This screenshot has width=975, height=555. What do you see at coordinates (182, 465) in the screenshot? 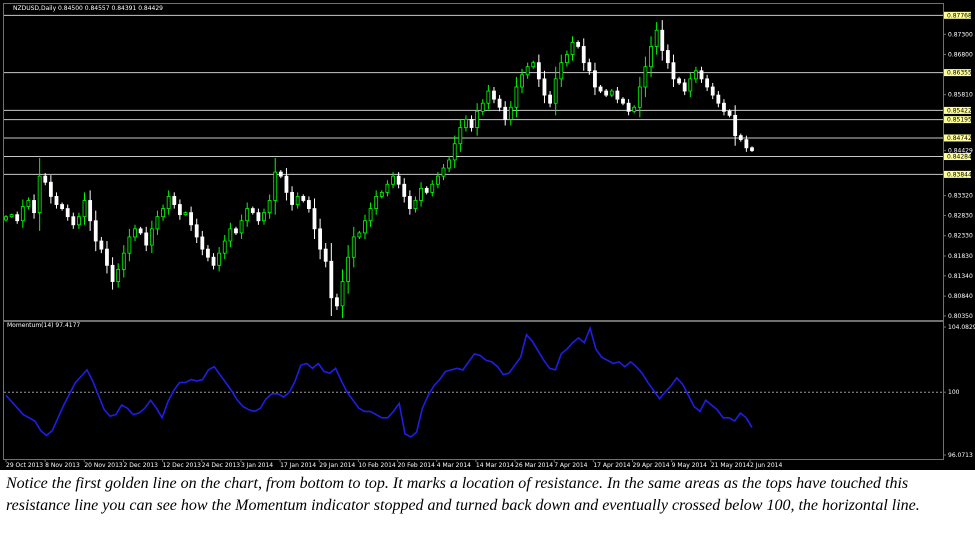
I see `date-tick-label: 12 Dec 2013` at bounding box center [182, 465].